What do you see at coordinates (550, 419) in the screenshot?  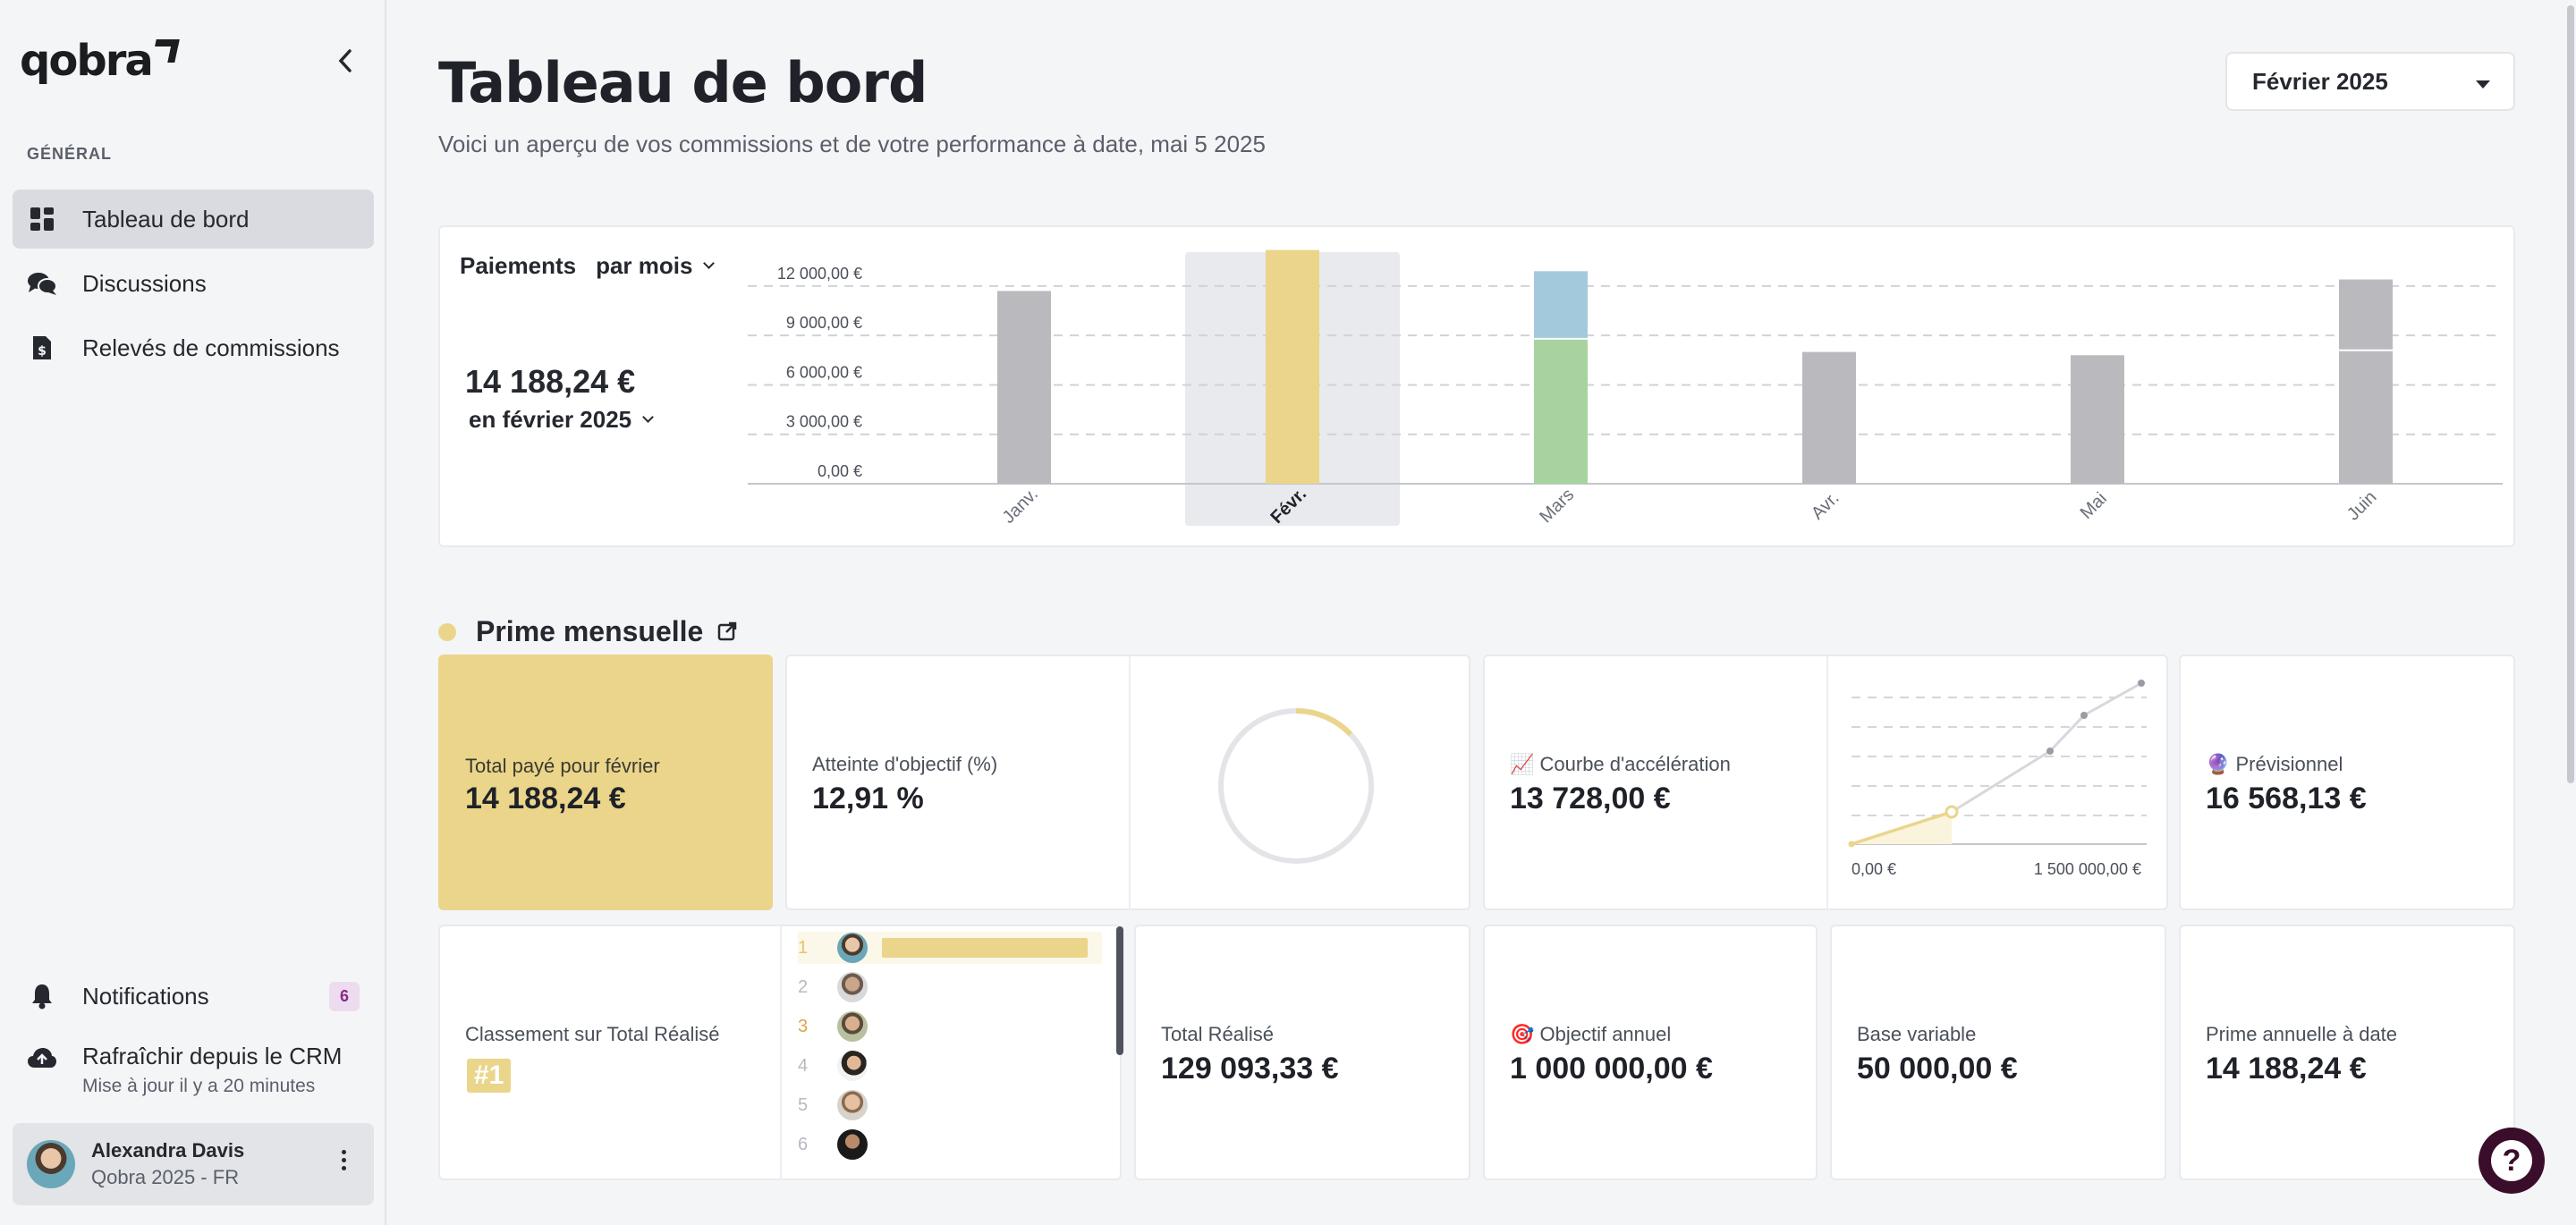 I see `payments-period-value: en février 2025` at bounding box center [550, 419].